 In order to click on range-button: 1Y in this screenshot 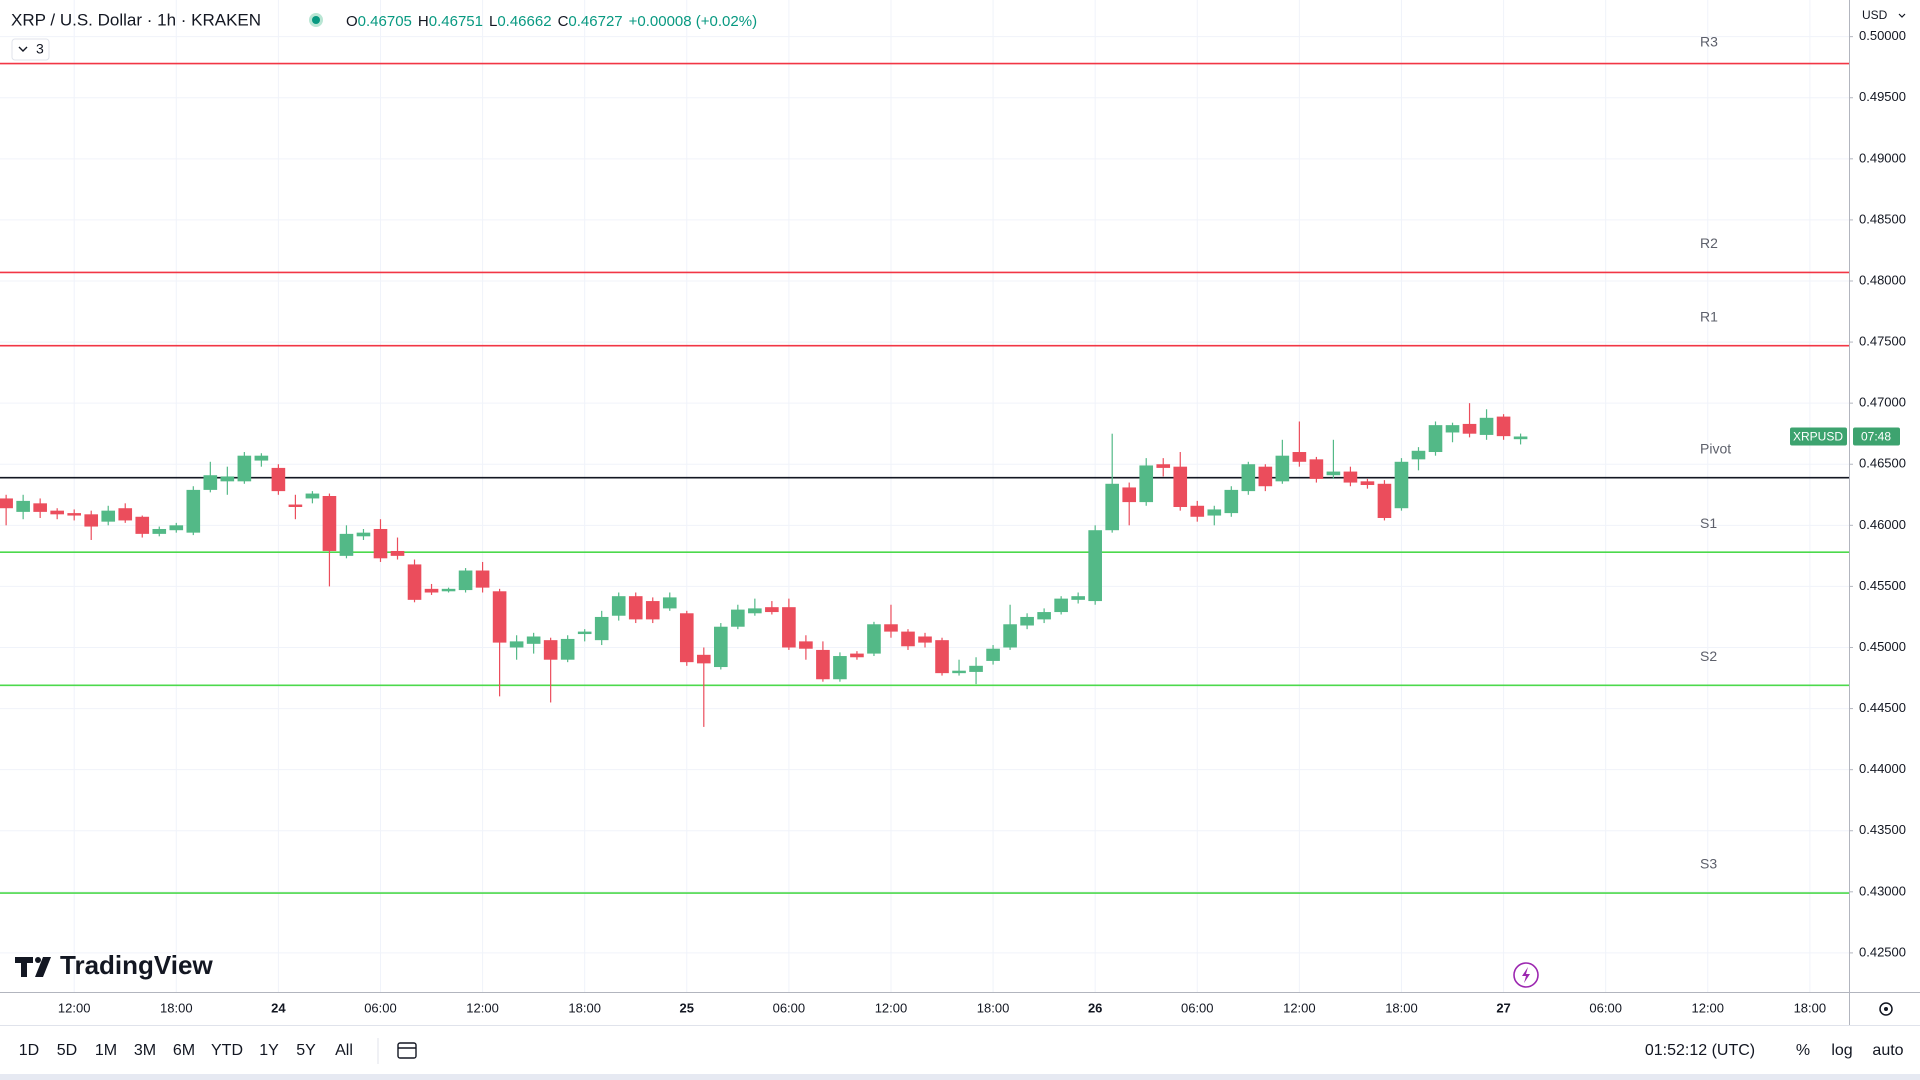, I will do `click(269, 1050)`.